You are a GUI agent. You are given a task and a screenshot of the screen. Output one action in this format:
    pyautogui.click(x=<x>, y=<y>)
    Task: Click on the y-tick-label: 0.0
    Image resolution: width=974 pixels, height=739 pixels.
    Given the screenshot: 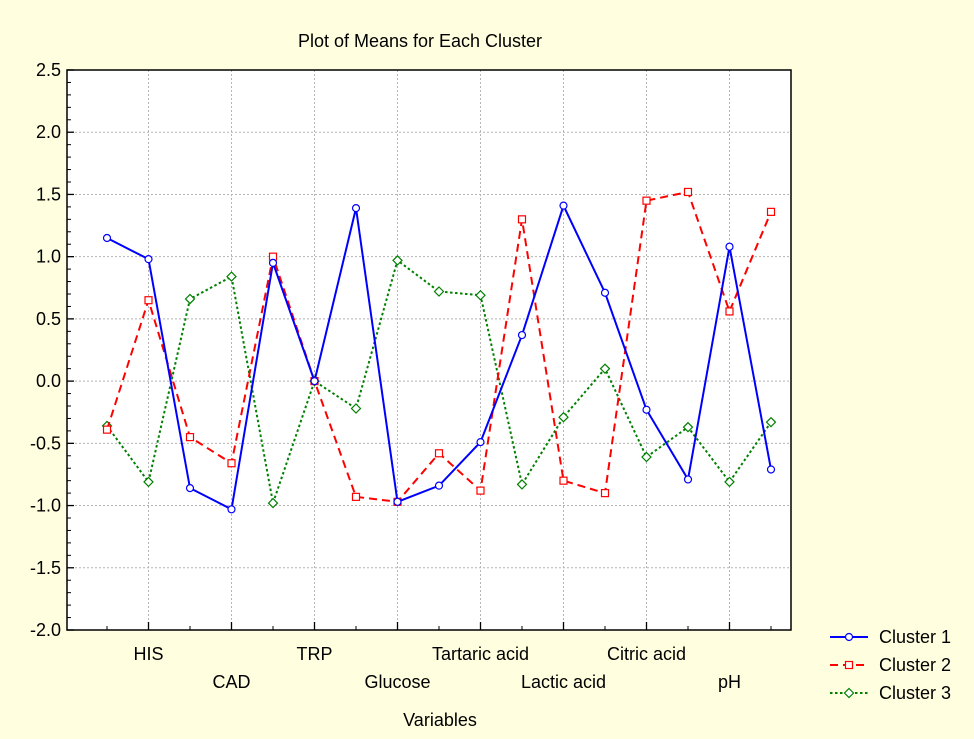 What is the action you would take?
    pyautogui.click(x=48, y=381)
    